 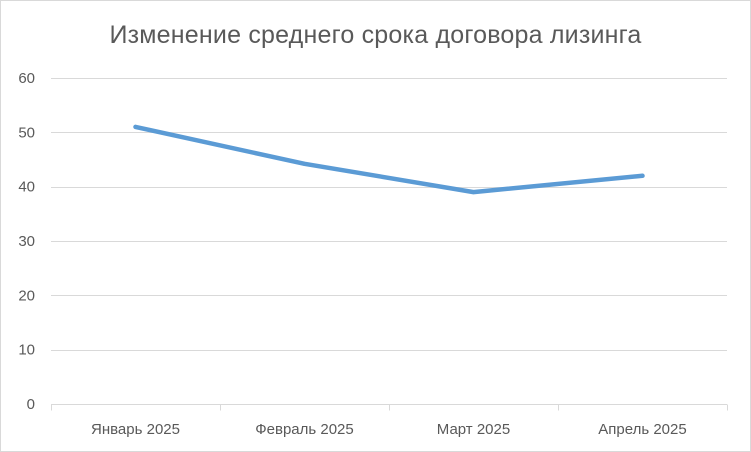 What do you see at coordinates (135, 429) in the screenshot?
I see `x-tick-label: Январь 2025` at bounding box center [135, 429].